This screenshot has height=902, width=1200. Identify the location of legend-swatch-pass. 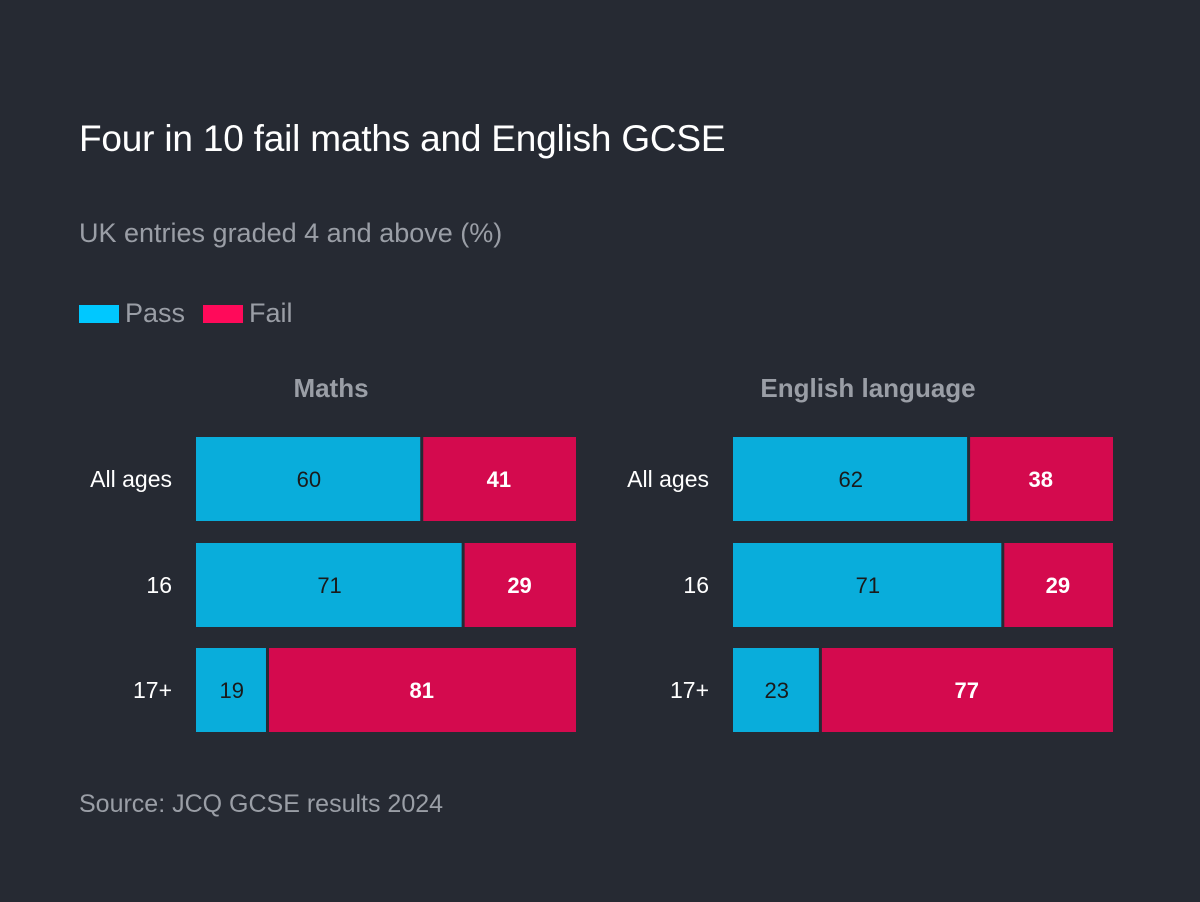
(99, 313).